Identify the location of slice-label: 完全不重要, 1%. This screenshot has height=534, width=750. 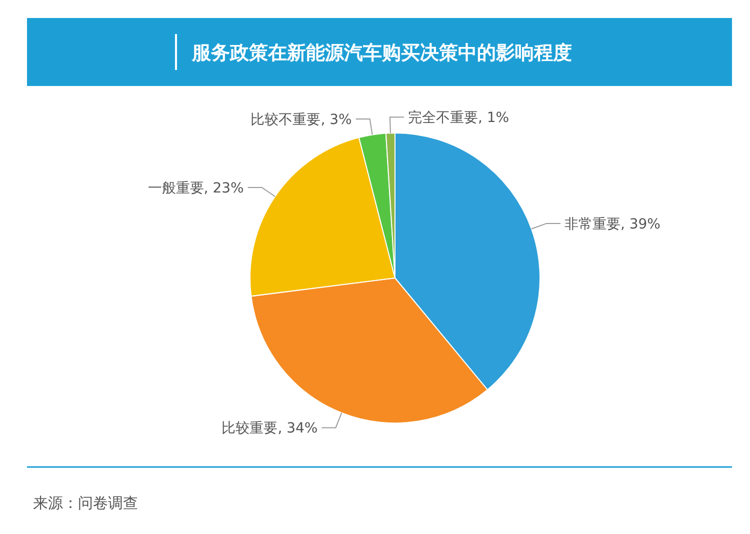
(459, 118).